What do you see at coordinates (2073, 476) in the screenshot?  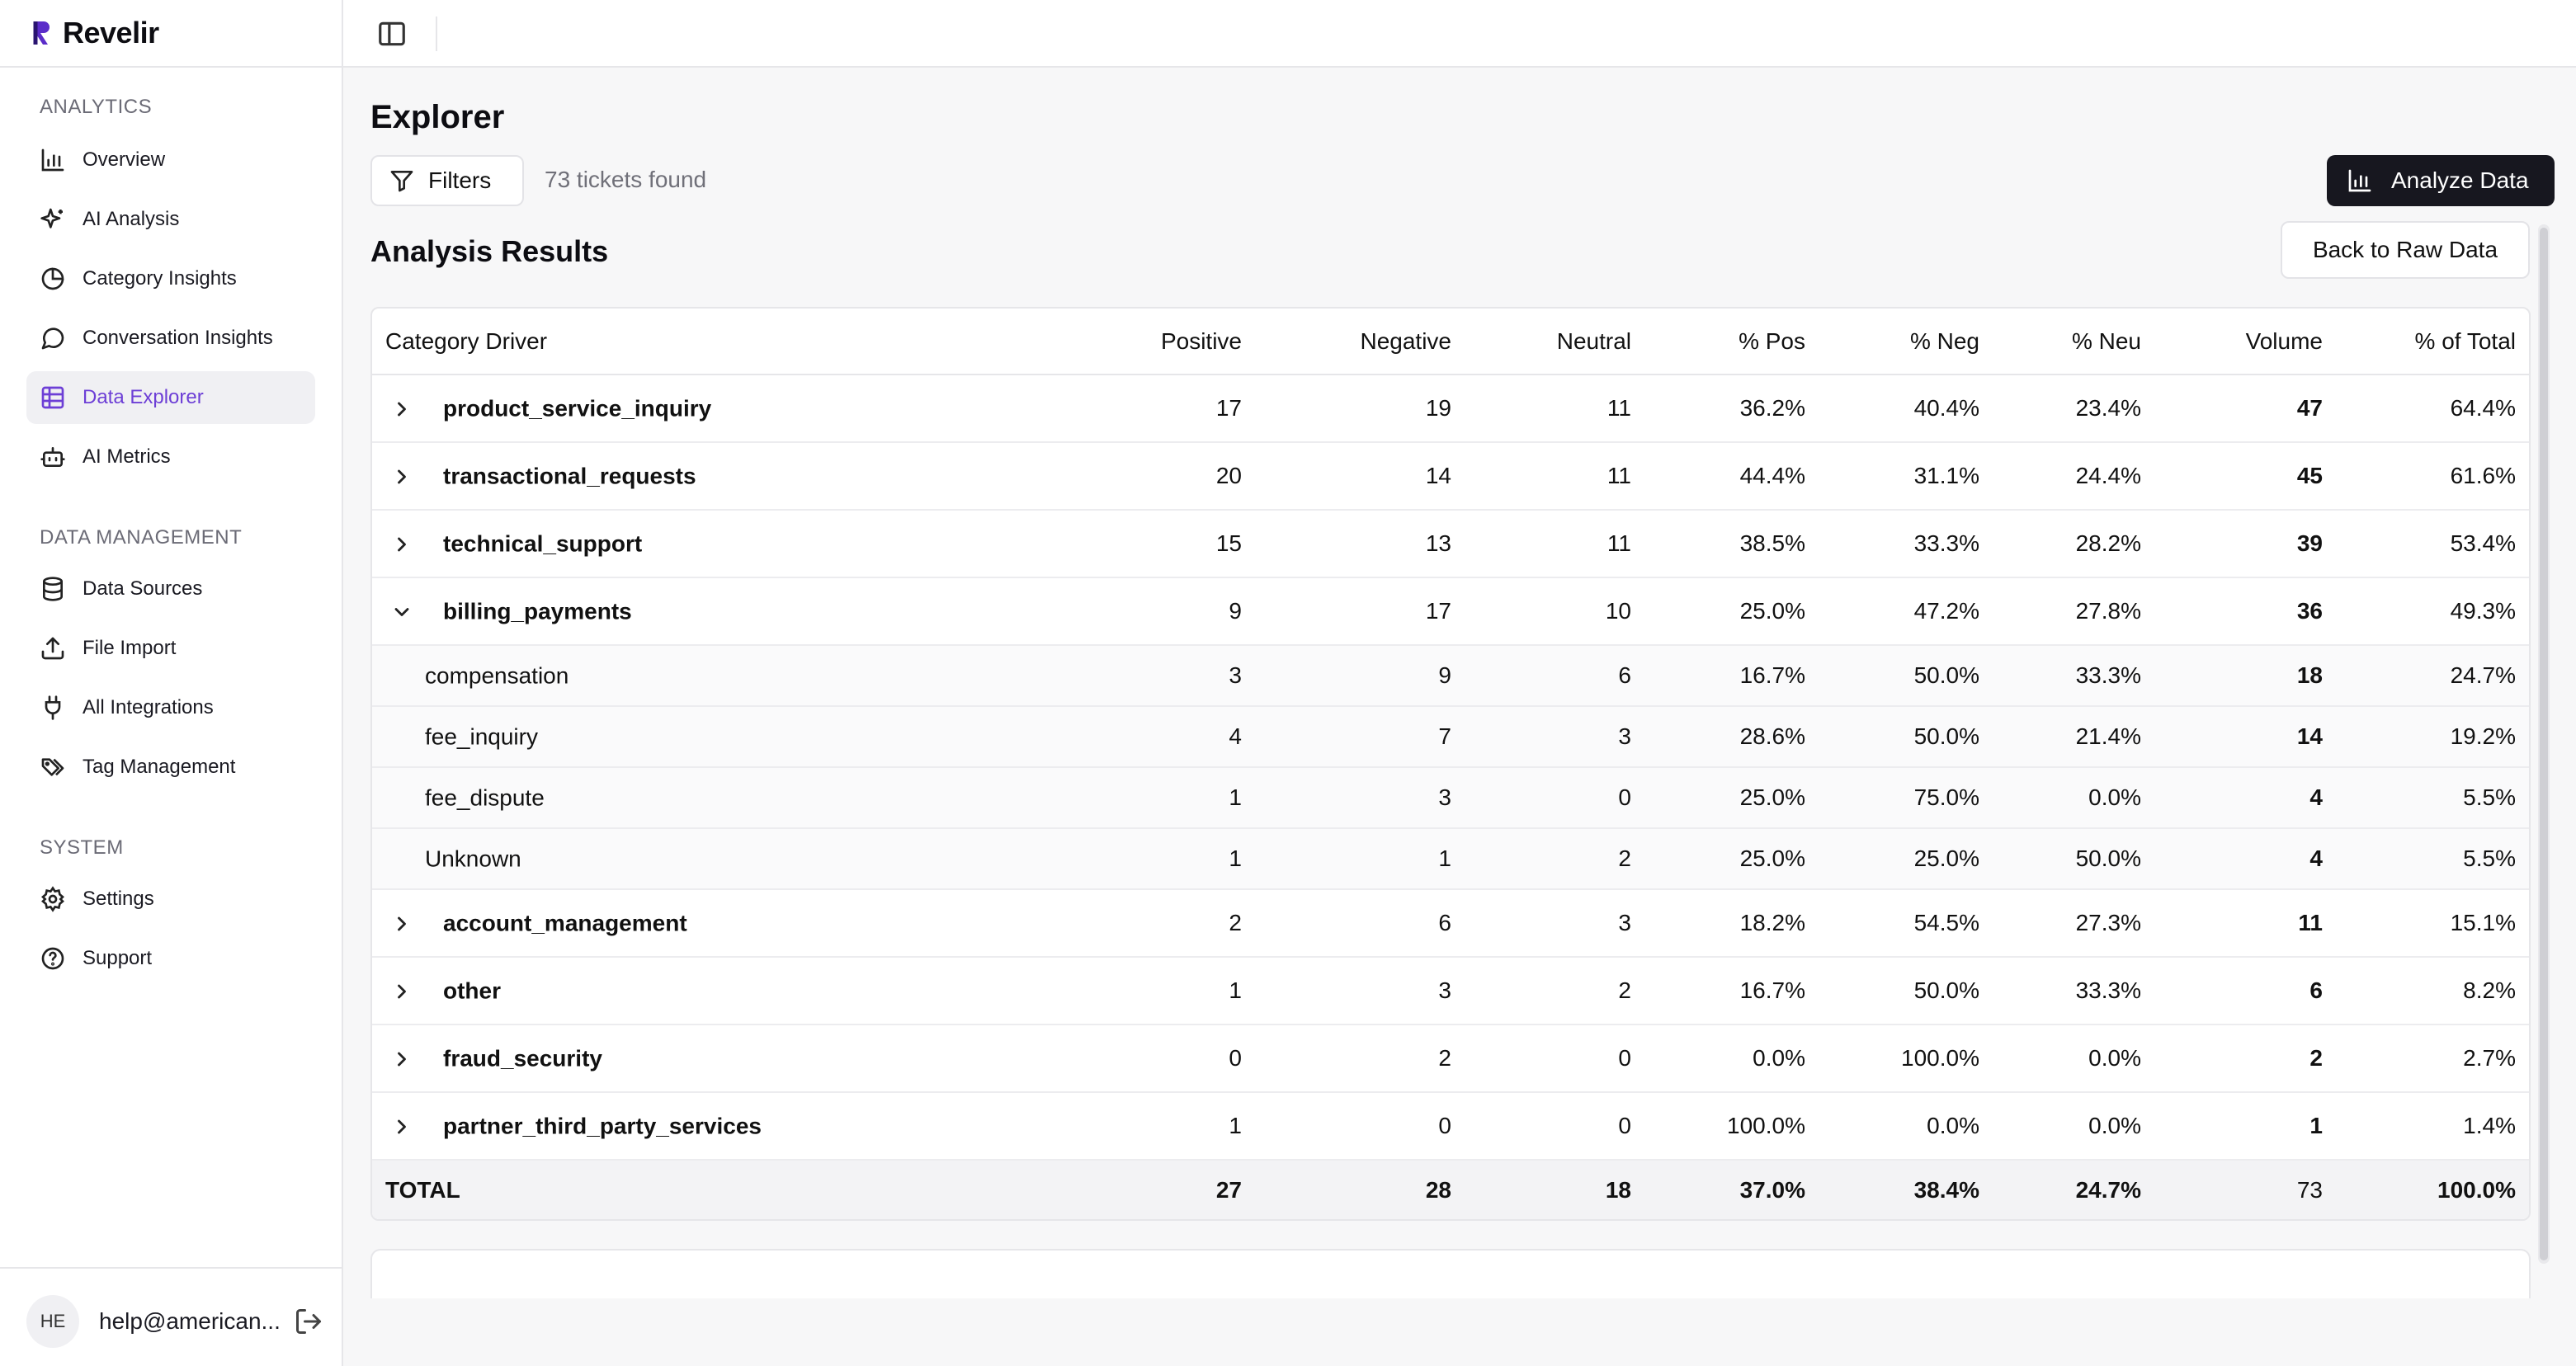 I see `table-cell: 24.4%` at bounding box center [2073, 476].